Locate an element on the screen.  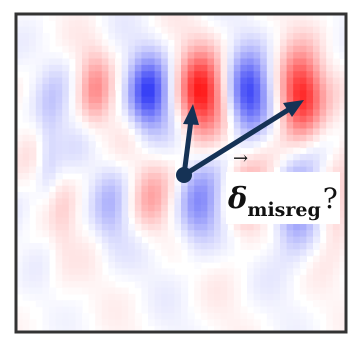
delta-glyph: δ is located at coordinates (238, 198).